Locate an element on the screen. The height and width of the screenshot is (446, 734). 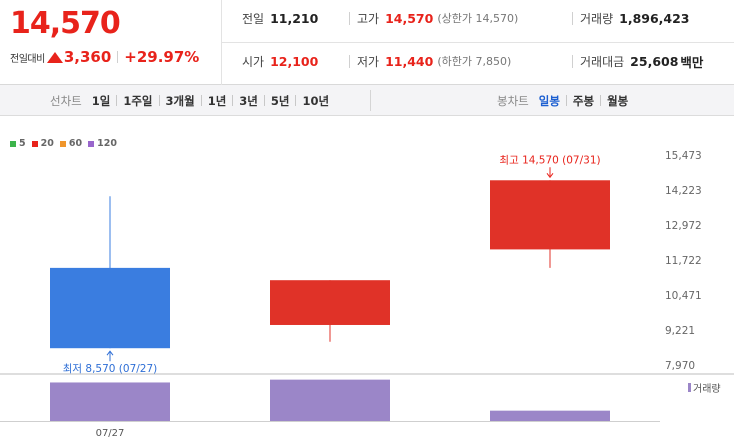
x-tick-label: 07/27 is located at coordinates (110, 433).